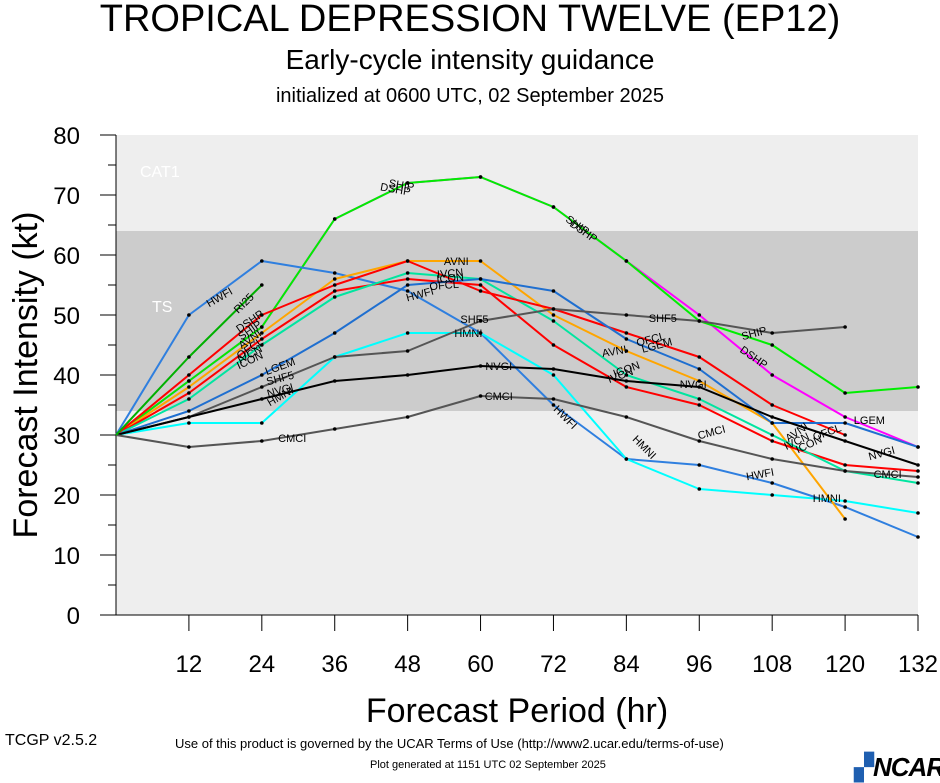 The height and width of the screenshot is (783, 940). I want to click on ncar-logo-mark: ▞, so click(864, 767).